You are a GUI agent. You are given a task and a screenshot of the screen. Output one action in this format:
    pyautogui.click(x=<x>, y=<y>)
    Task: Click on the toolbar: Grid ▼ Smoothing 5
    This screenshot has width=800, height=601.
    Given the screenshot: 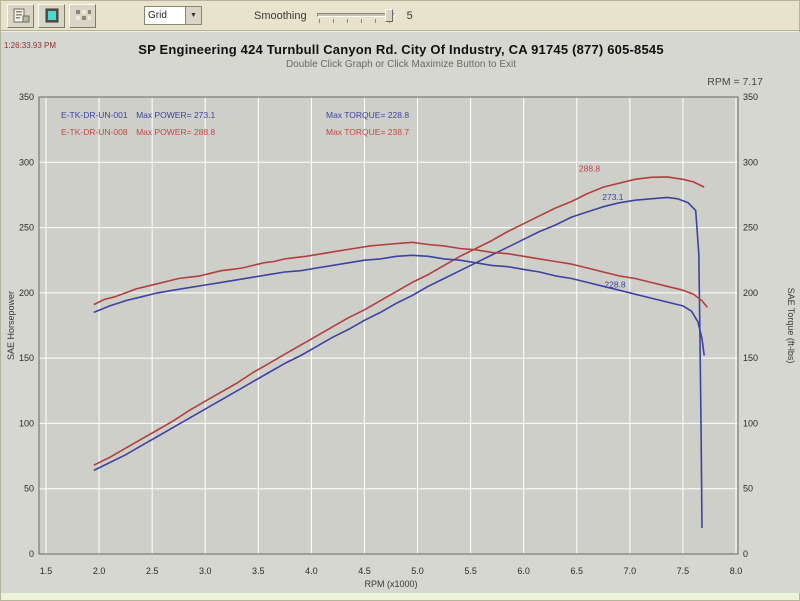 What is the action you would take?
    pyautogui.click(x=400, y=16)
    